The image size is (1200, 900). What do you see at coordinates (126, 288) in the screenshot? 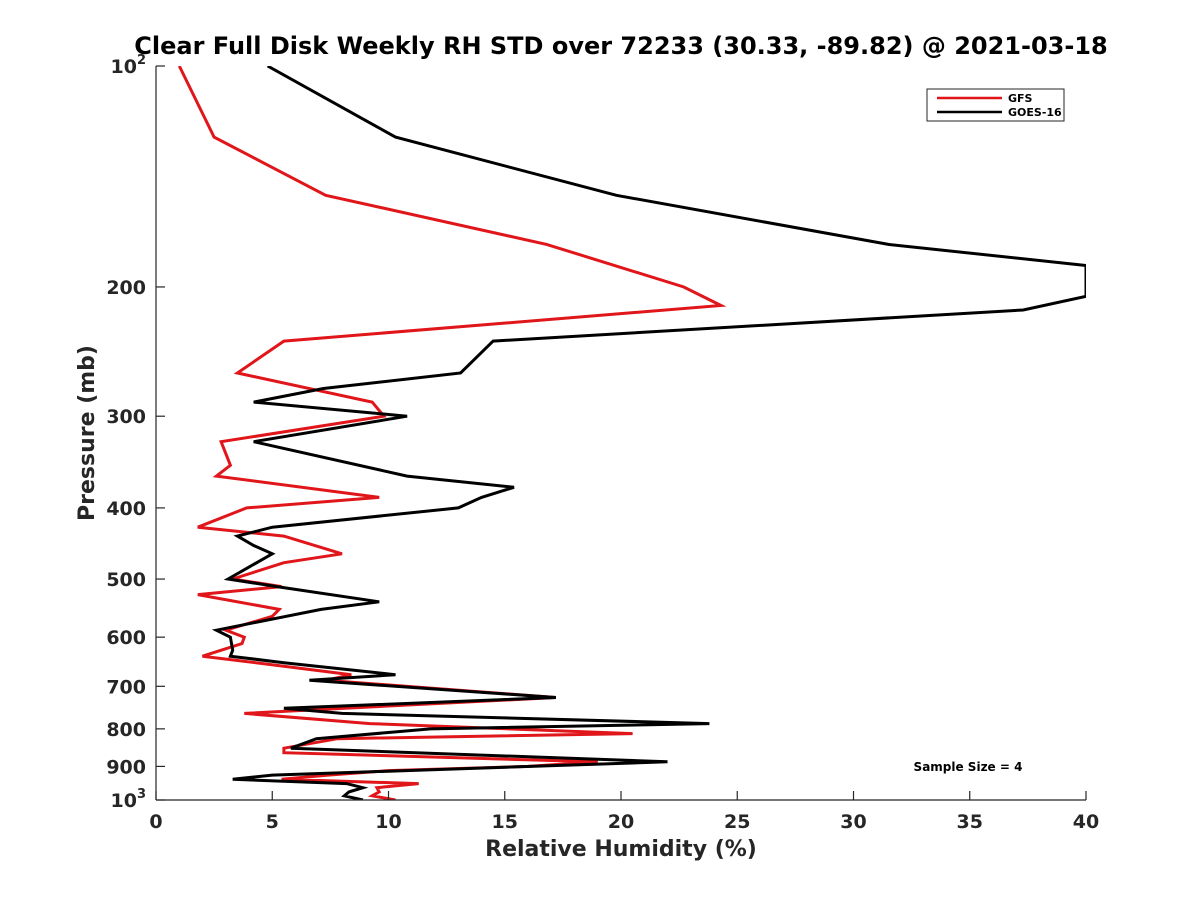
I see `y-tick-label: 200` at bounding box center [126, 288].